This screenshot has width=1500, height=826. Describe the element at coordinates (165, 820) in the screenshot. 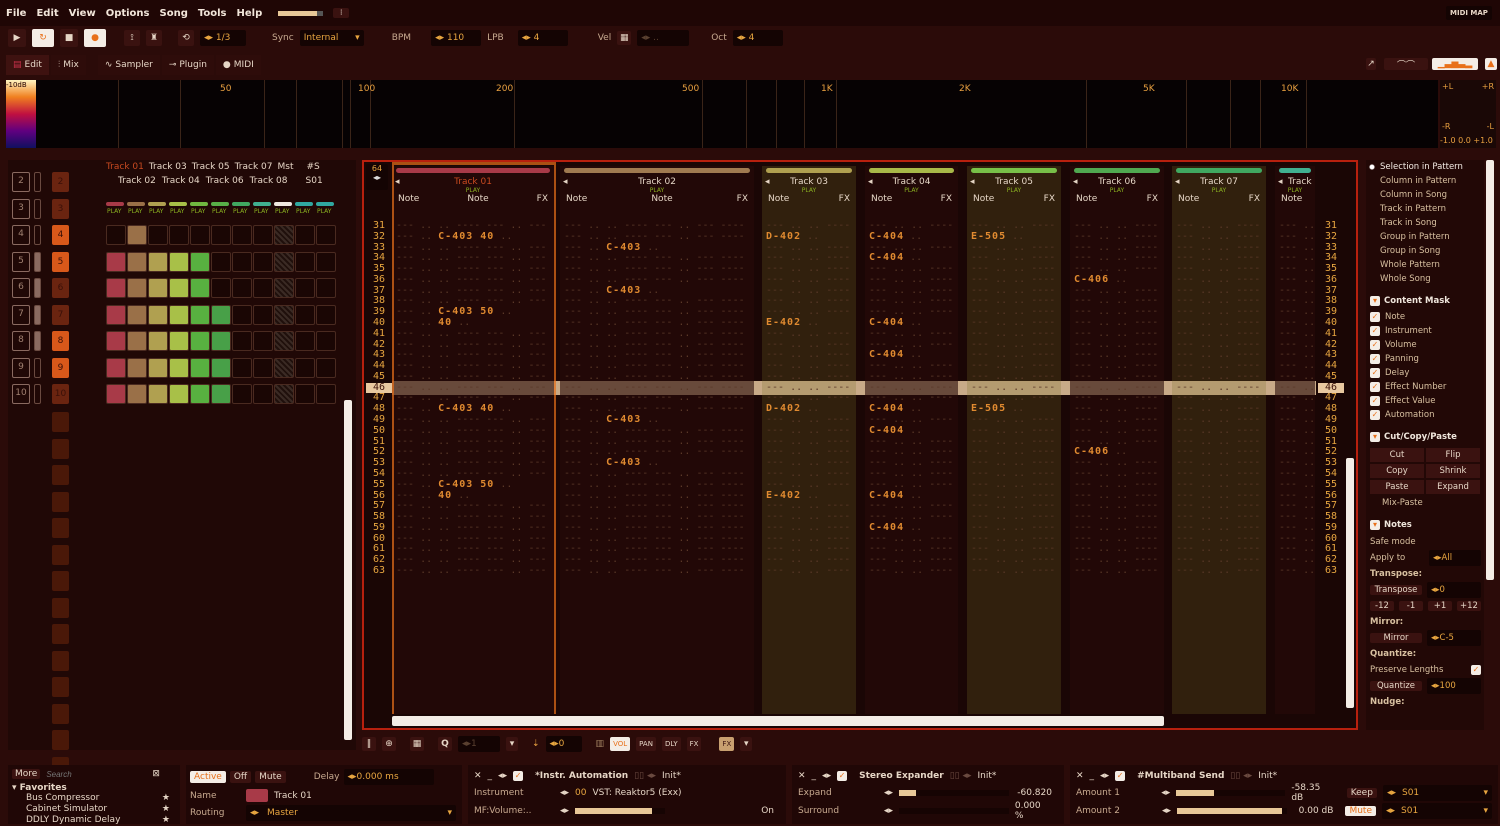

I see `star-icon: ★` at that location.